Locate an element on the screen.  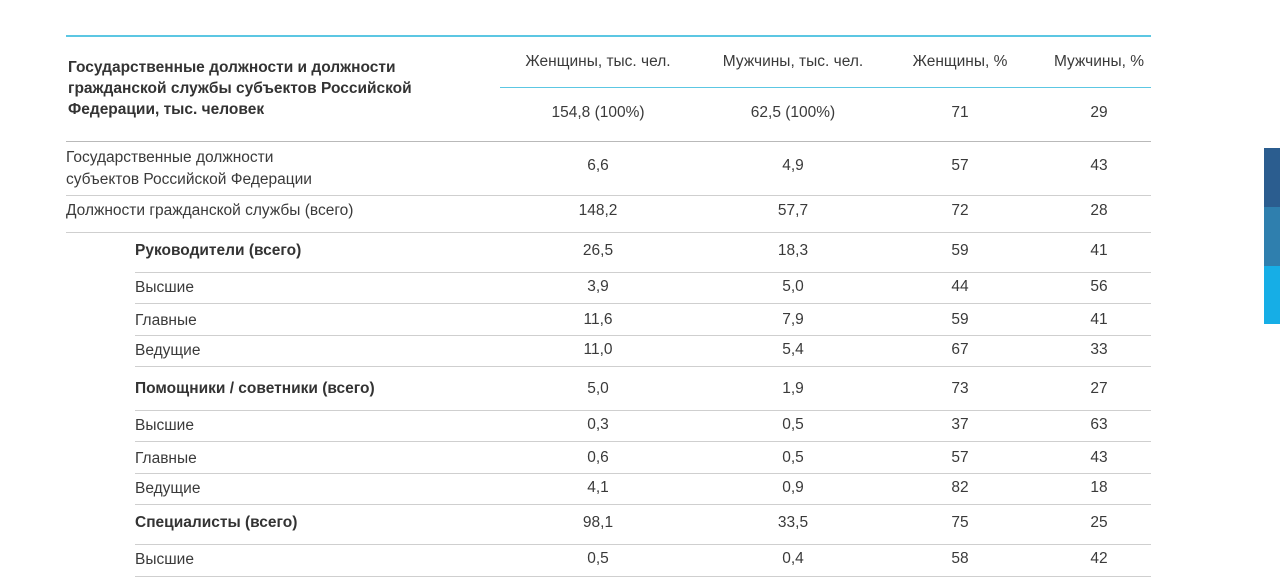
cell-women-thousands: 4,1 is located at coordinates (598, 487).